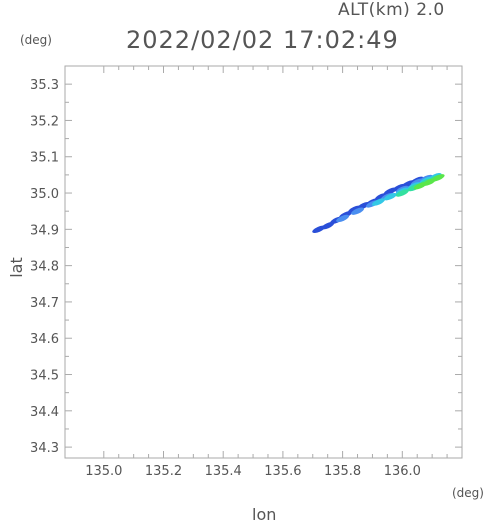  What do you see at coordinates (282, 471) in the screenshot?
I see `x-tick-label: 135.6` at bounding box center [282, 471].